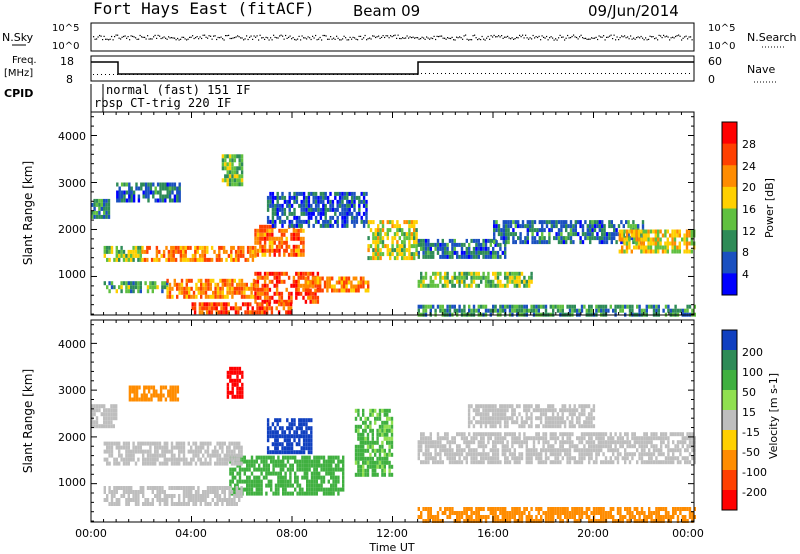 This screenshot has height=554, width=800. Describe the element at coordinates (18, 93) in the screenshot. I see `cpid-label: CPID` at that location.